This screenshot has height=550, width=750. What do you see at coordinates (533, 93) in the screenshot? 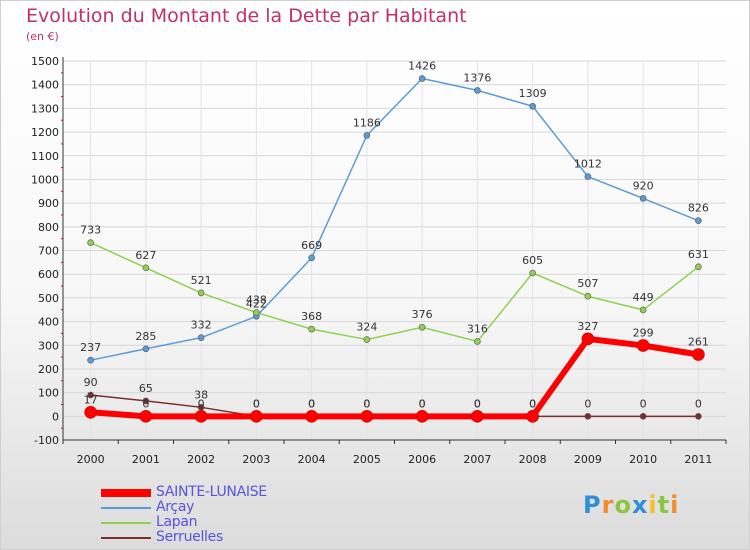
I see `data-label: 1309` at bounding box center [533, 93].